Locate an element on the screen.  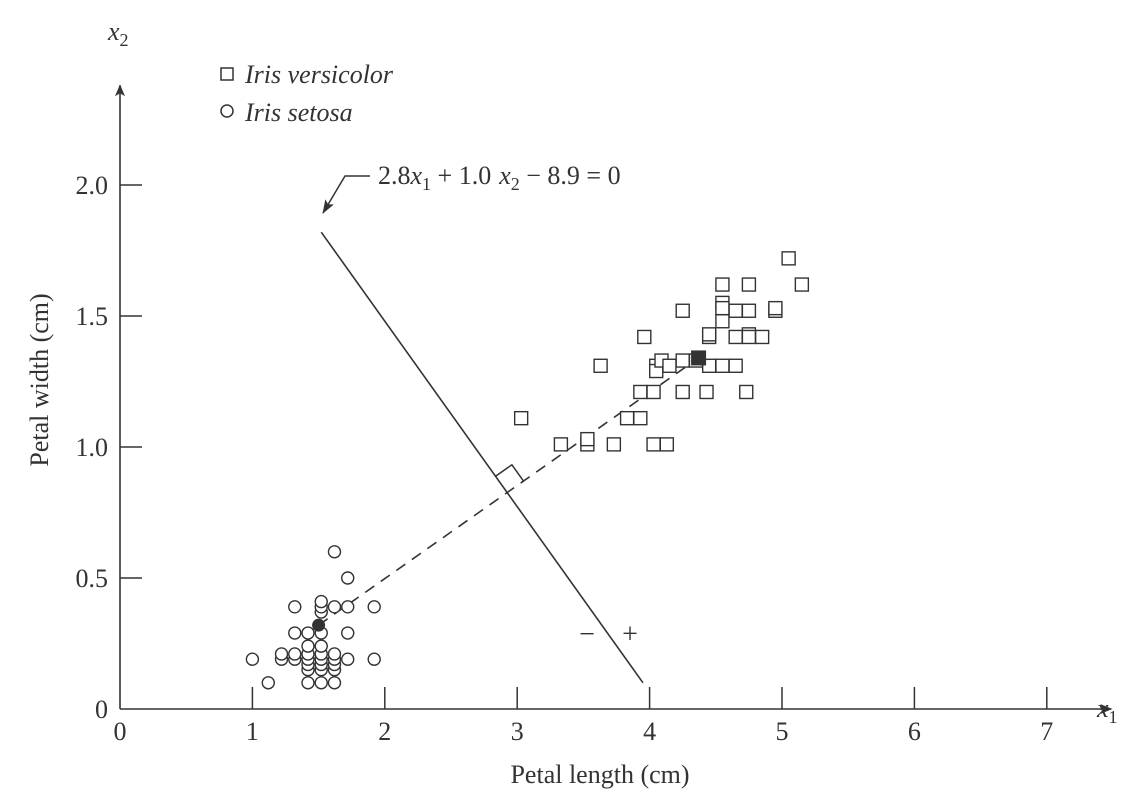
x-ticks: 0 1 2 3 4 5 6 7 is located at coordinates (583, 716).